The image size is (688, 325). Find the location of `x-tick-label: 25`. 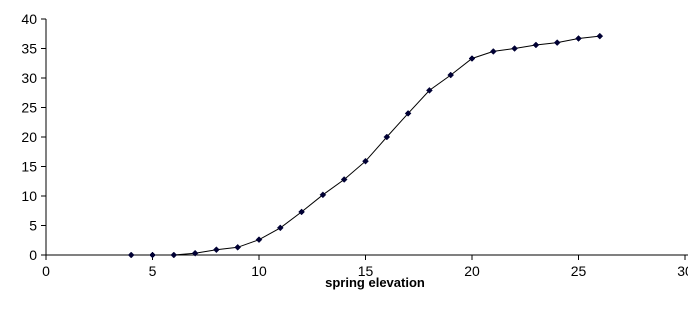

x-tick-label: 25 is located at coordinates (579, 271).